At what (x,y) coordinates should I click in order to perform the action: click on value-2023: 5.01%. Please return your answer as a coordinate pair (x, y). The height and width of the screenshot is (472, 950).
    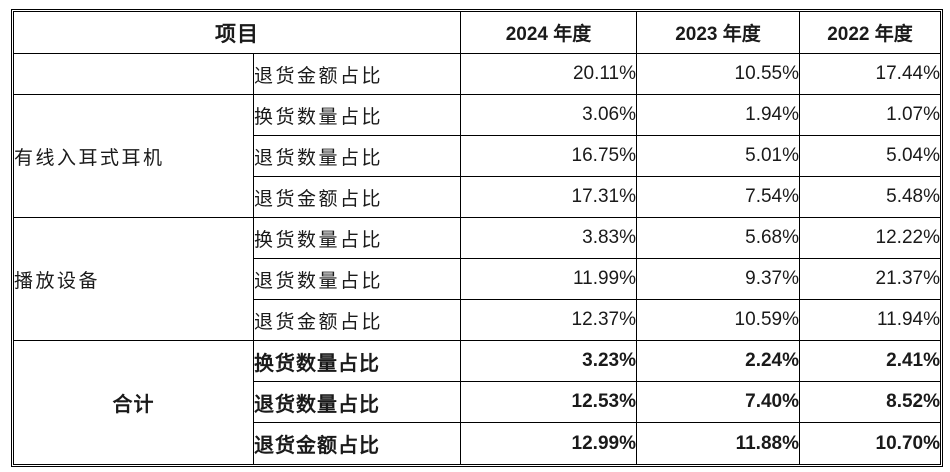
    Looking at the image, I should click on (718, 156).